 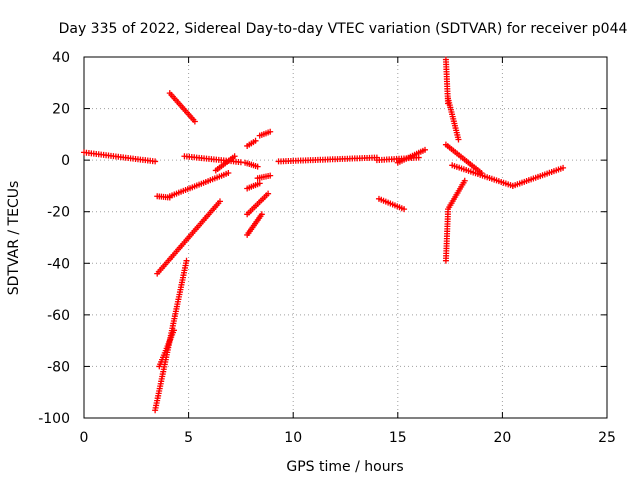 What do you see at coordinates (58, 316) in the screenshot?
I see `y-tick-label: -60` at bounding box center [58, 316].